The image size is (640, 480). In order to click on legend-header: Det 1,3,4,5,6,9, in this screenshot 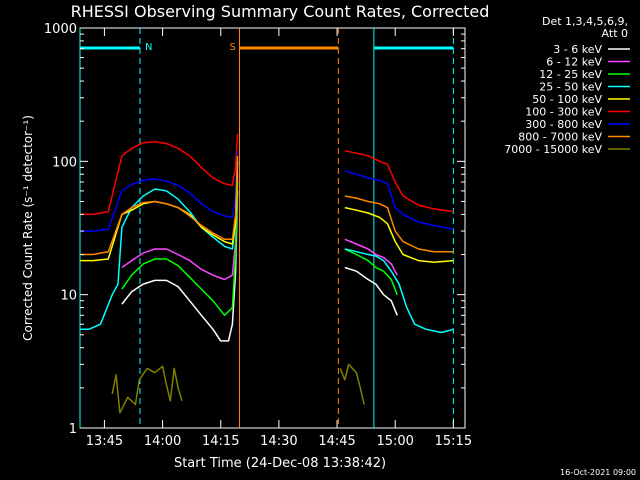, I will do `click(585, 21)`.